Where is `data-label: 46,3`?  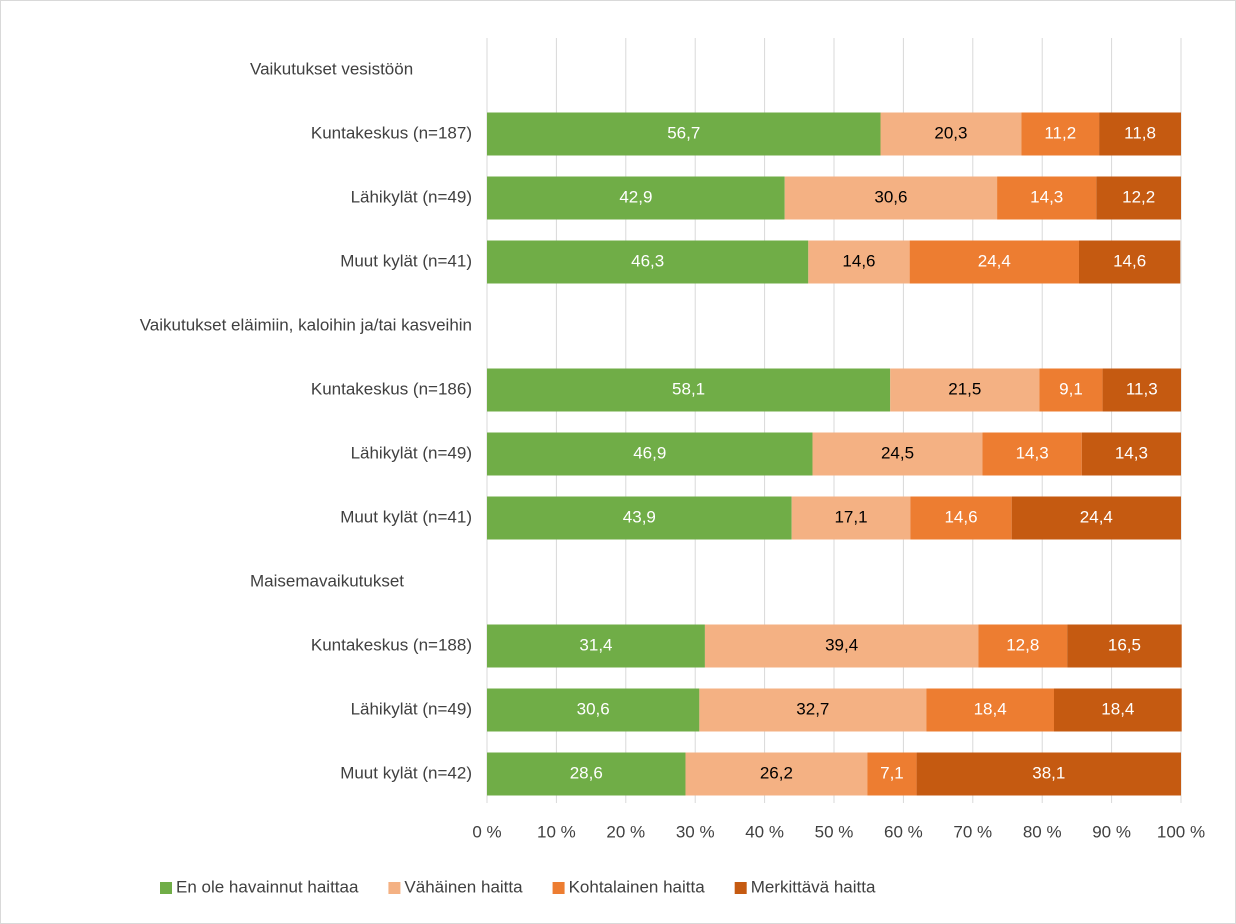
data-label: 46,3 is located at coordinates (647, 260).